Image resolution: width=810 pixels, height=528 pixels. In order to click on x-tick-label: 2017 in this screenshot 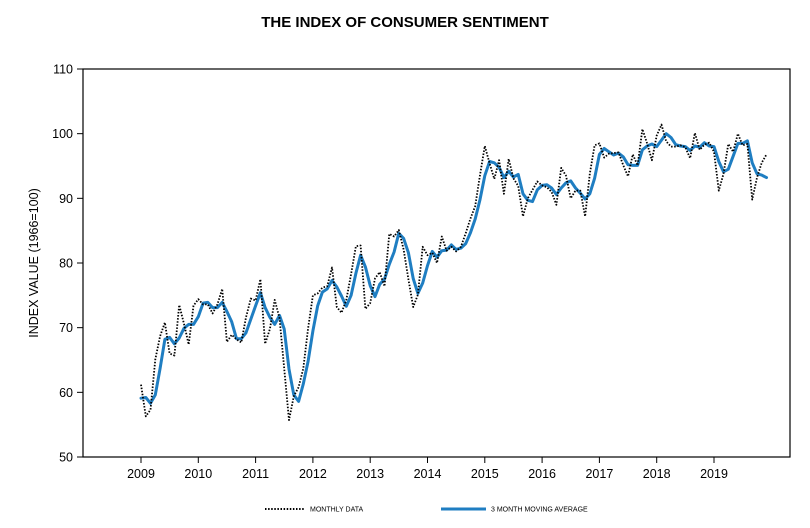, I will do `click(599, 474)`.